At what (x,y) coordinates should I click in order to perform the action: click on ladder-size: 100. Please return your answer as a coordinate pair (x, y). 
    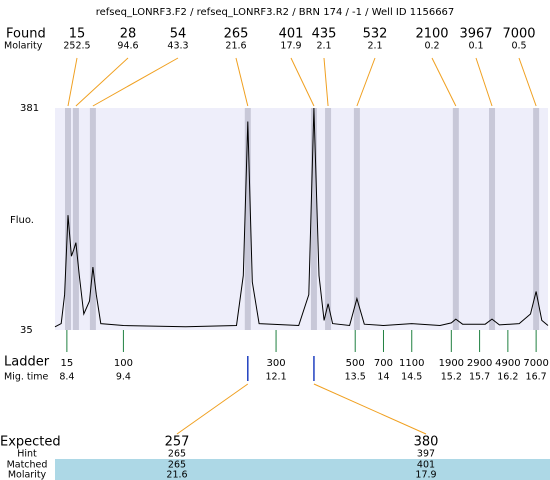
    Looking at the image, I should click on (123, 363).